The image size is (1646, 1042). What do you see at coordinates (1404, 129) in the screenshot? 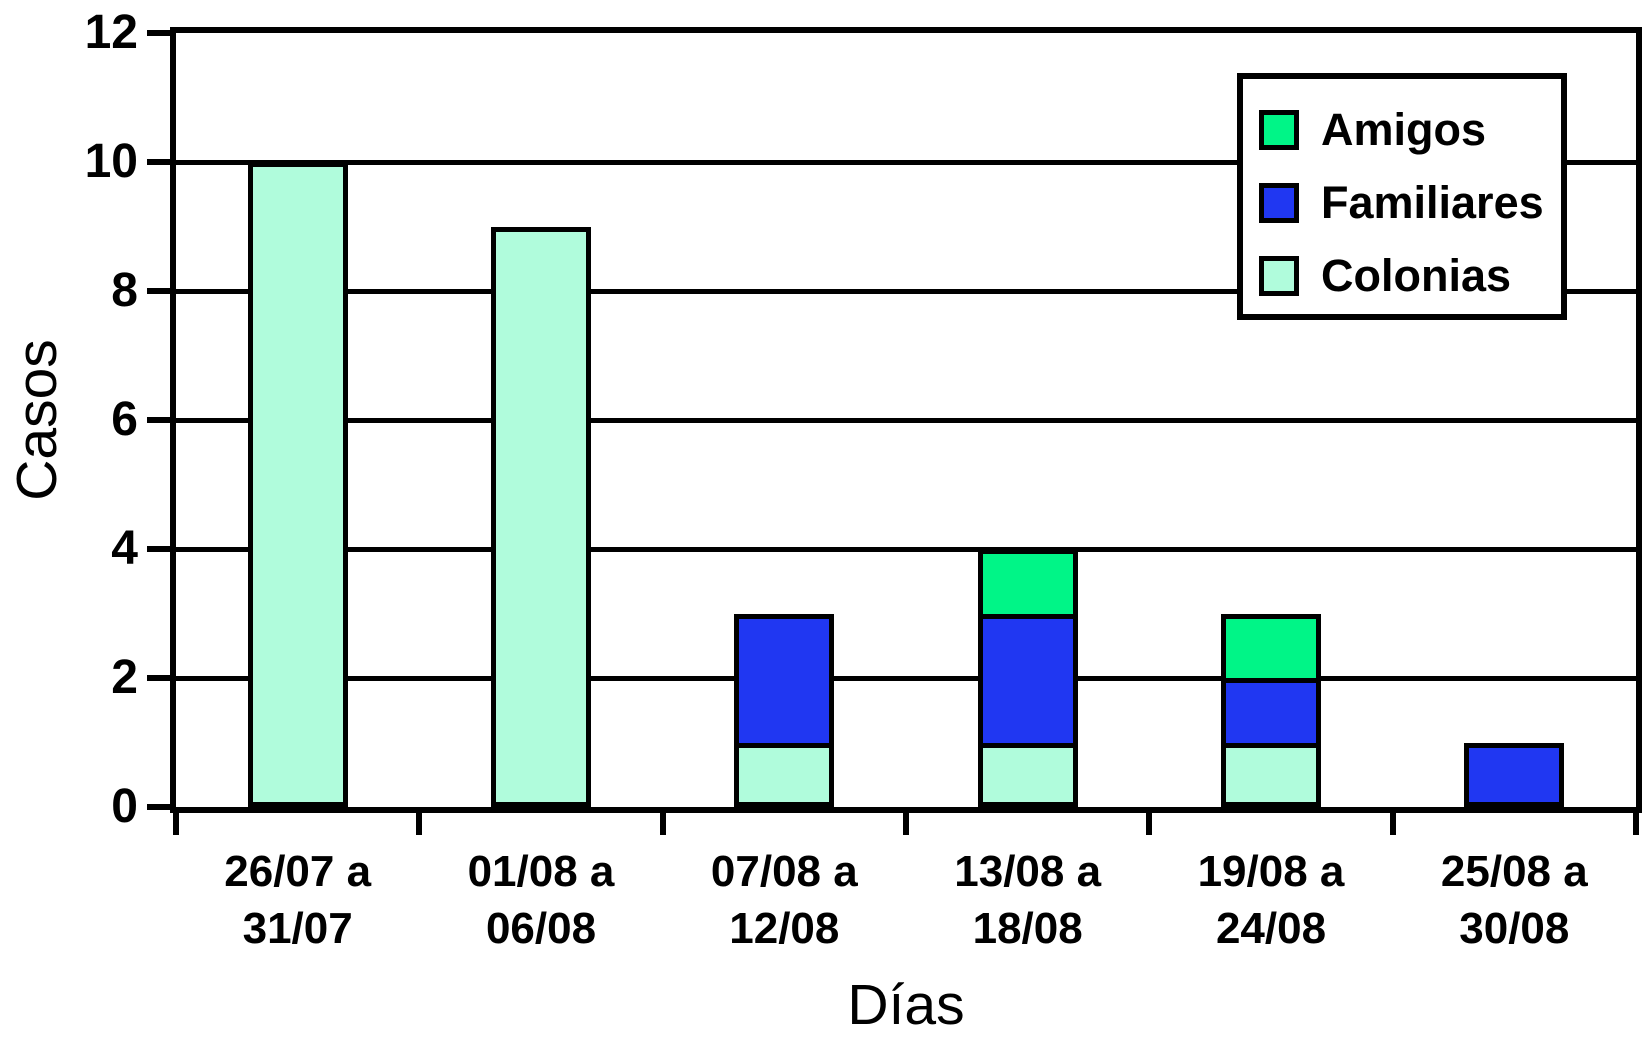
I see `legend-label-amigos: Amigos` at bounding box center [1404, 129].